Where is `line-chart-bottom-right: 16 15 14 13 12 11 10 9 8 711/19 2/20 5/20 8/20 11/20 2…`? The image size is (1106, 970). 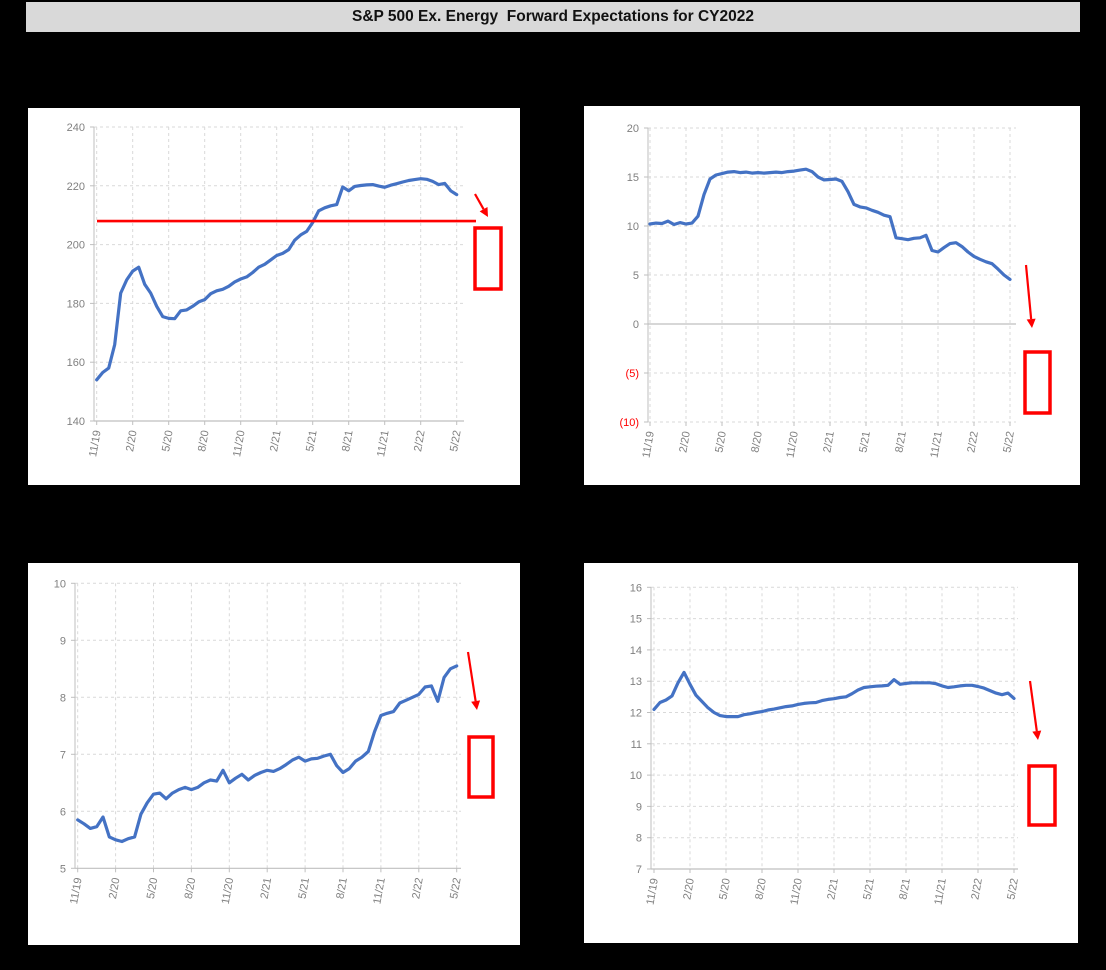
line-chart-bottom-right: 16 15 14 13 12 11 10 9 8 711/19 2/20 5/20 8/20 11/20 2… is located at coordinates (843, 744).